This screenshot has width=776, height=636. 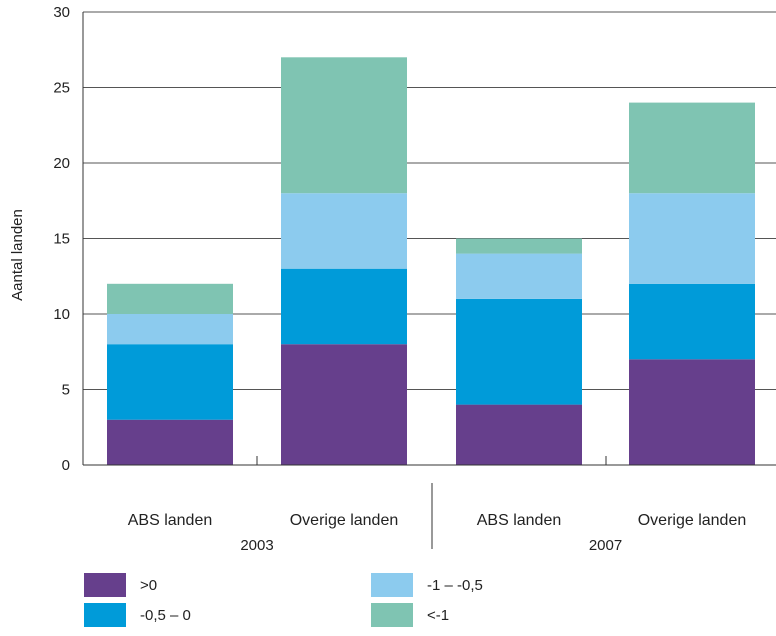 What do you see at coordinates (61, 163) in the screenshot?
I see `y-tick-label: 20` at bounding box center [61, 163].